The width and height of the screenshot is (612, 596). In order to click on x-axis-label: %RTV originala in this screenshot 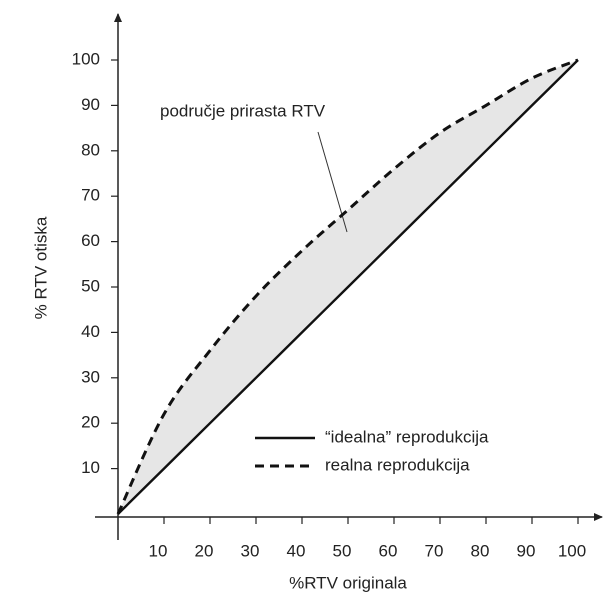, I will do `click(348, 582)`.